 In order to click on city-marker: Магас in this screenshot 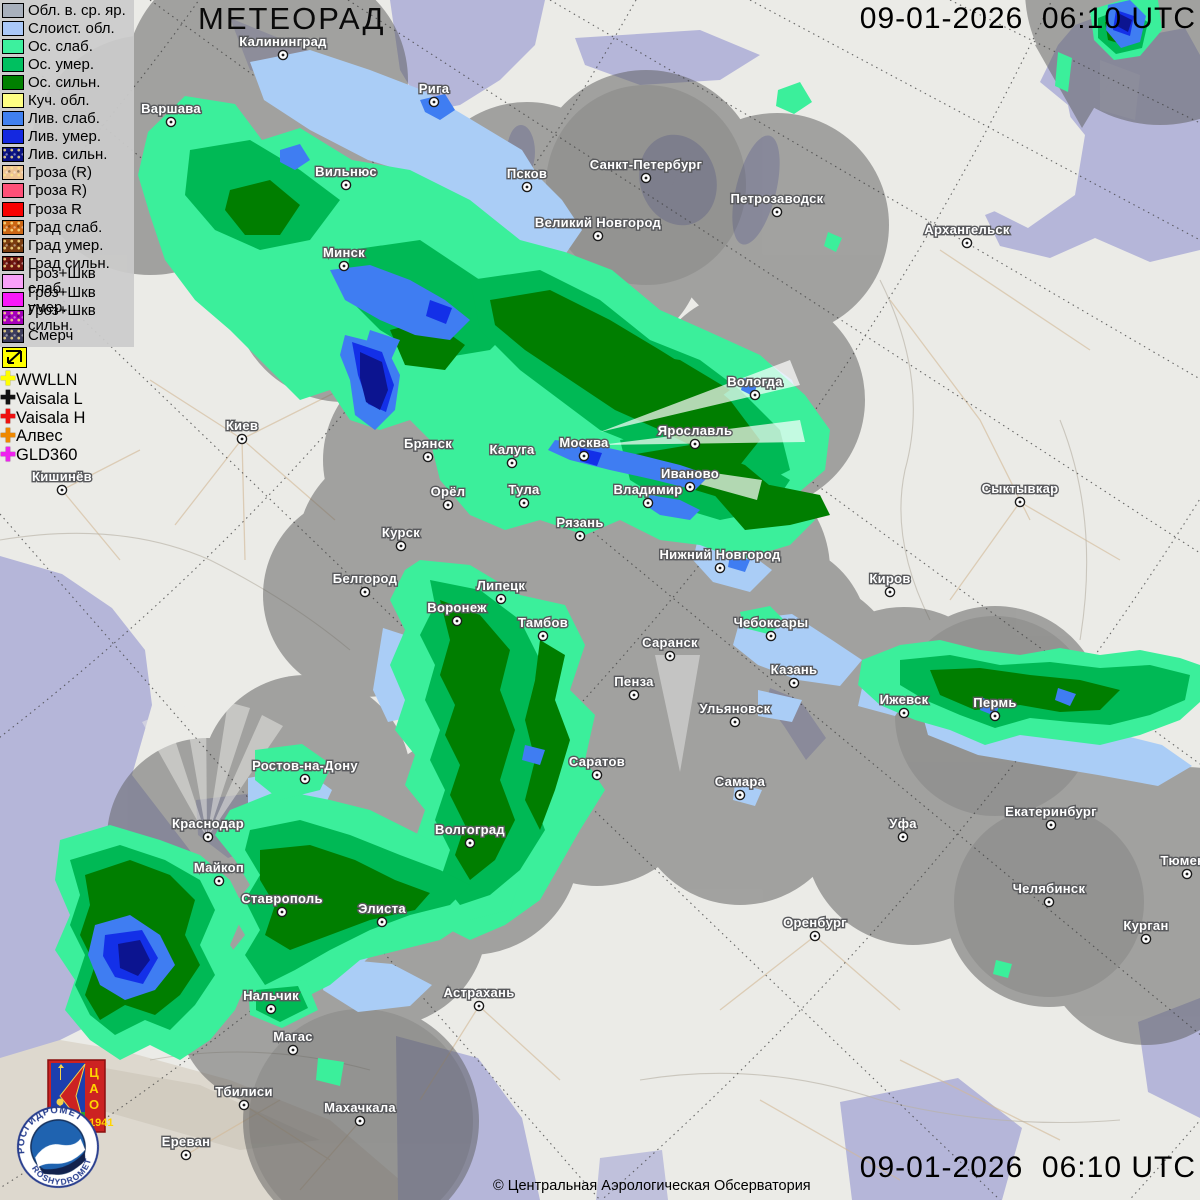, I will do `click(293, 1042)`.